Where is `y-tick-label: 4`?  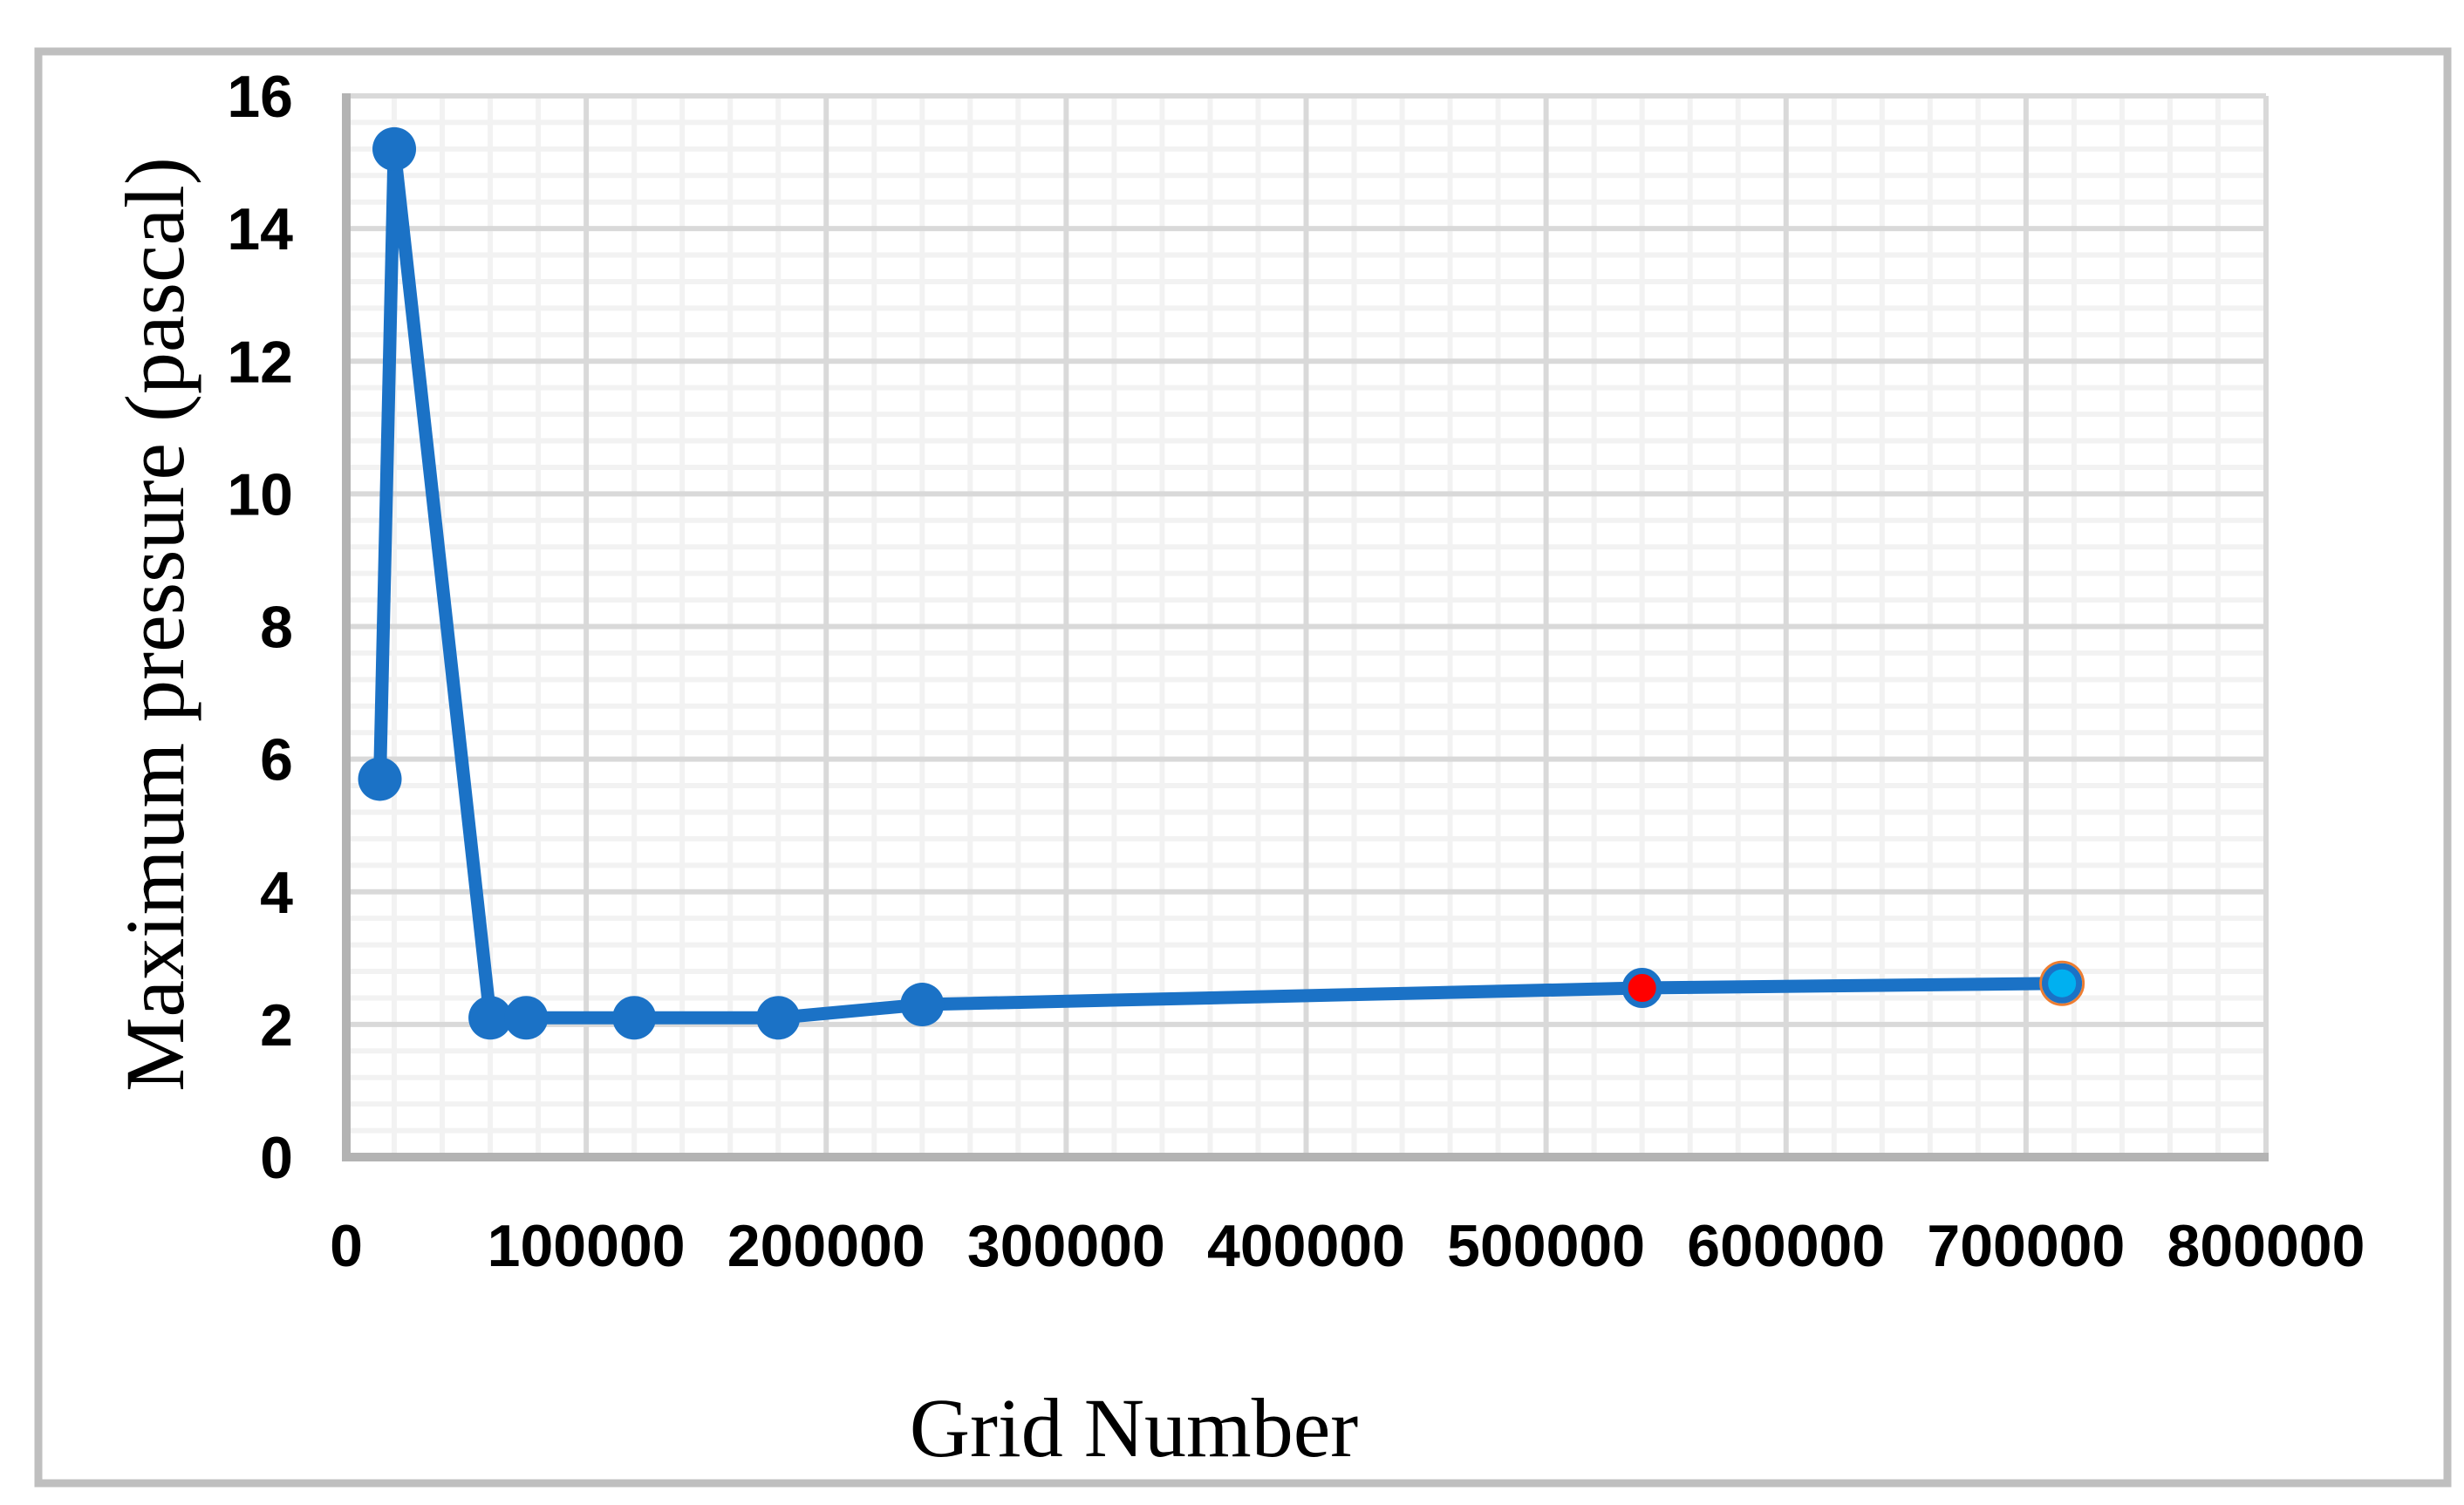
y-tick-label: 4 is located at coordinates (276, 893).